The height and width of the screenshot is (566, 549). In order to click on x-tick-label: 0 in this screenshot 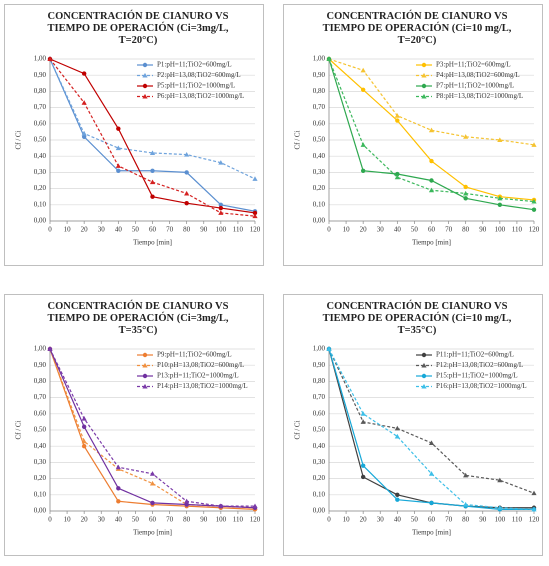, I will do `click(329, 520)`.